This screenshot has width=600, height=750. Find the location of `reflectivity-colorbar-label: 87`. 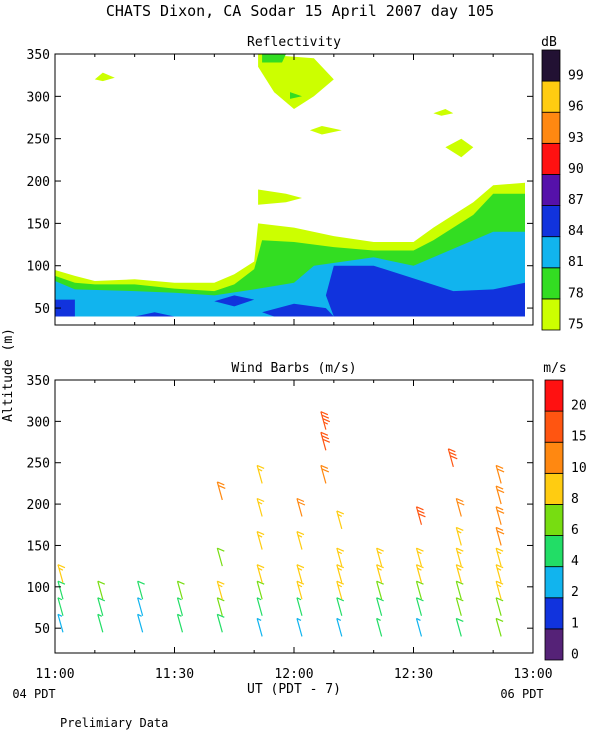

reflectivity-colorbar-label: 87 is located at coordinates (576, 200).